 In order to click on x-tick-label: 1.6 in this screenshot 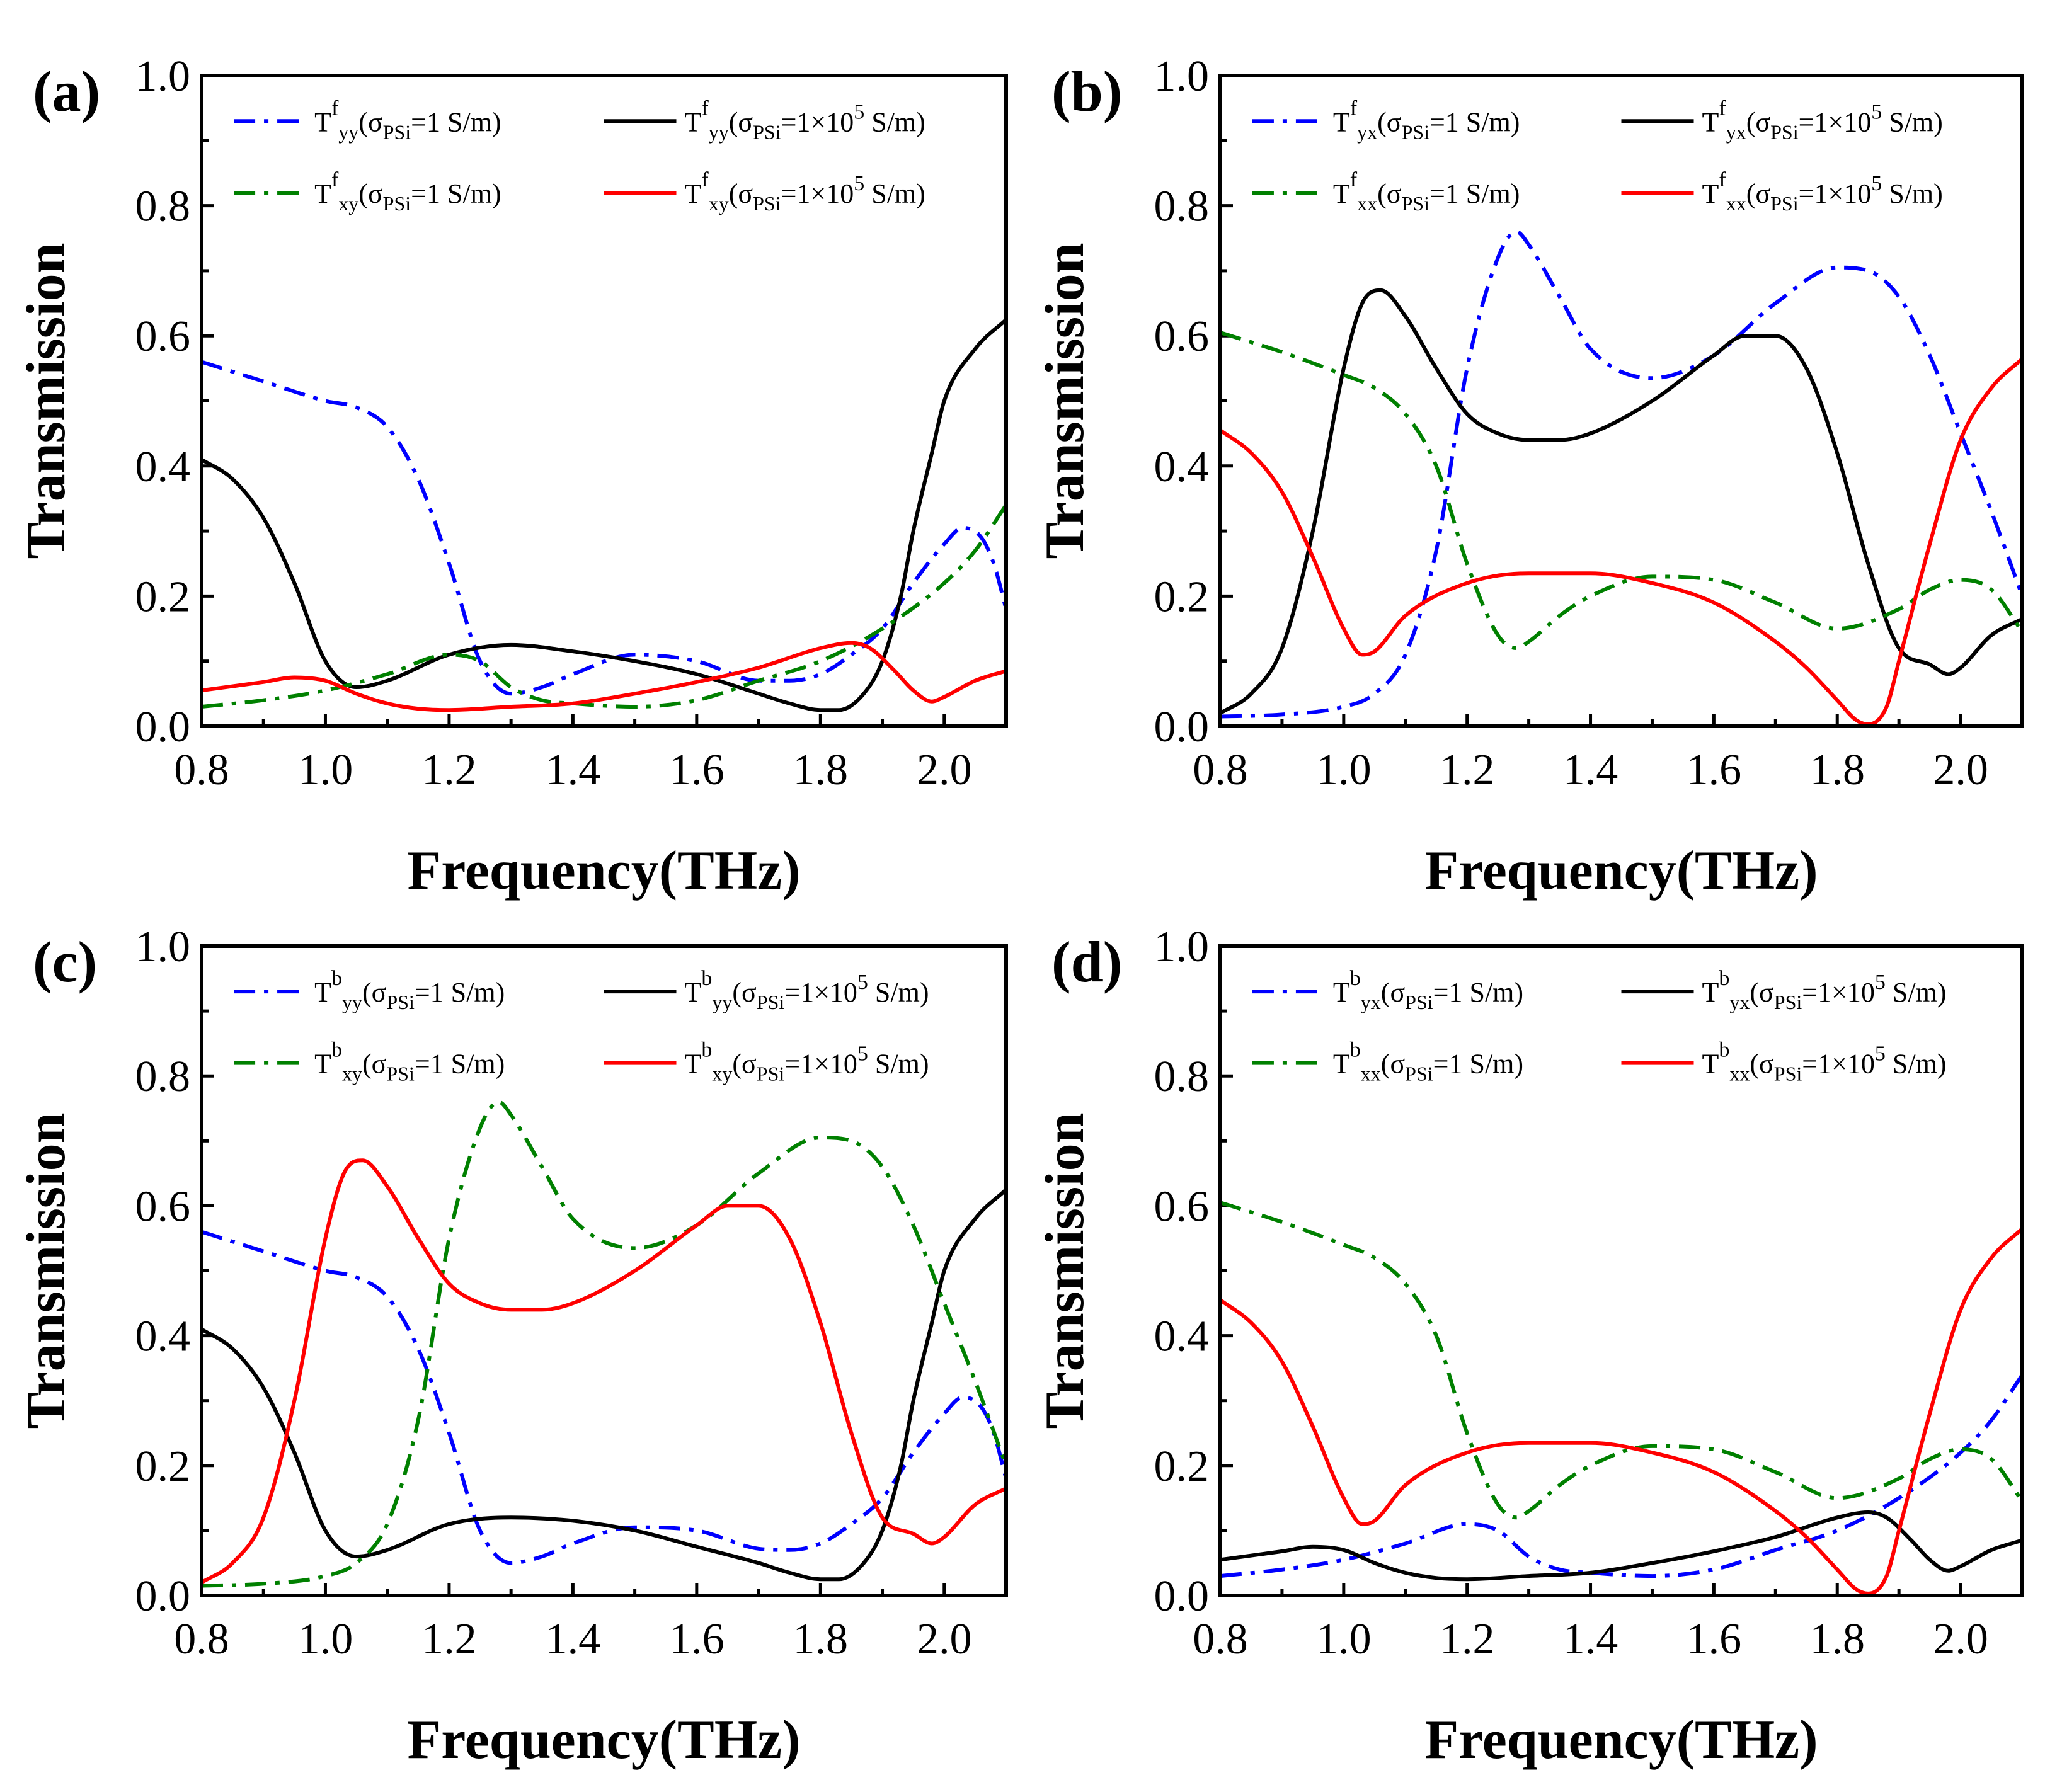, I will do `click(697, 770)`.